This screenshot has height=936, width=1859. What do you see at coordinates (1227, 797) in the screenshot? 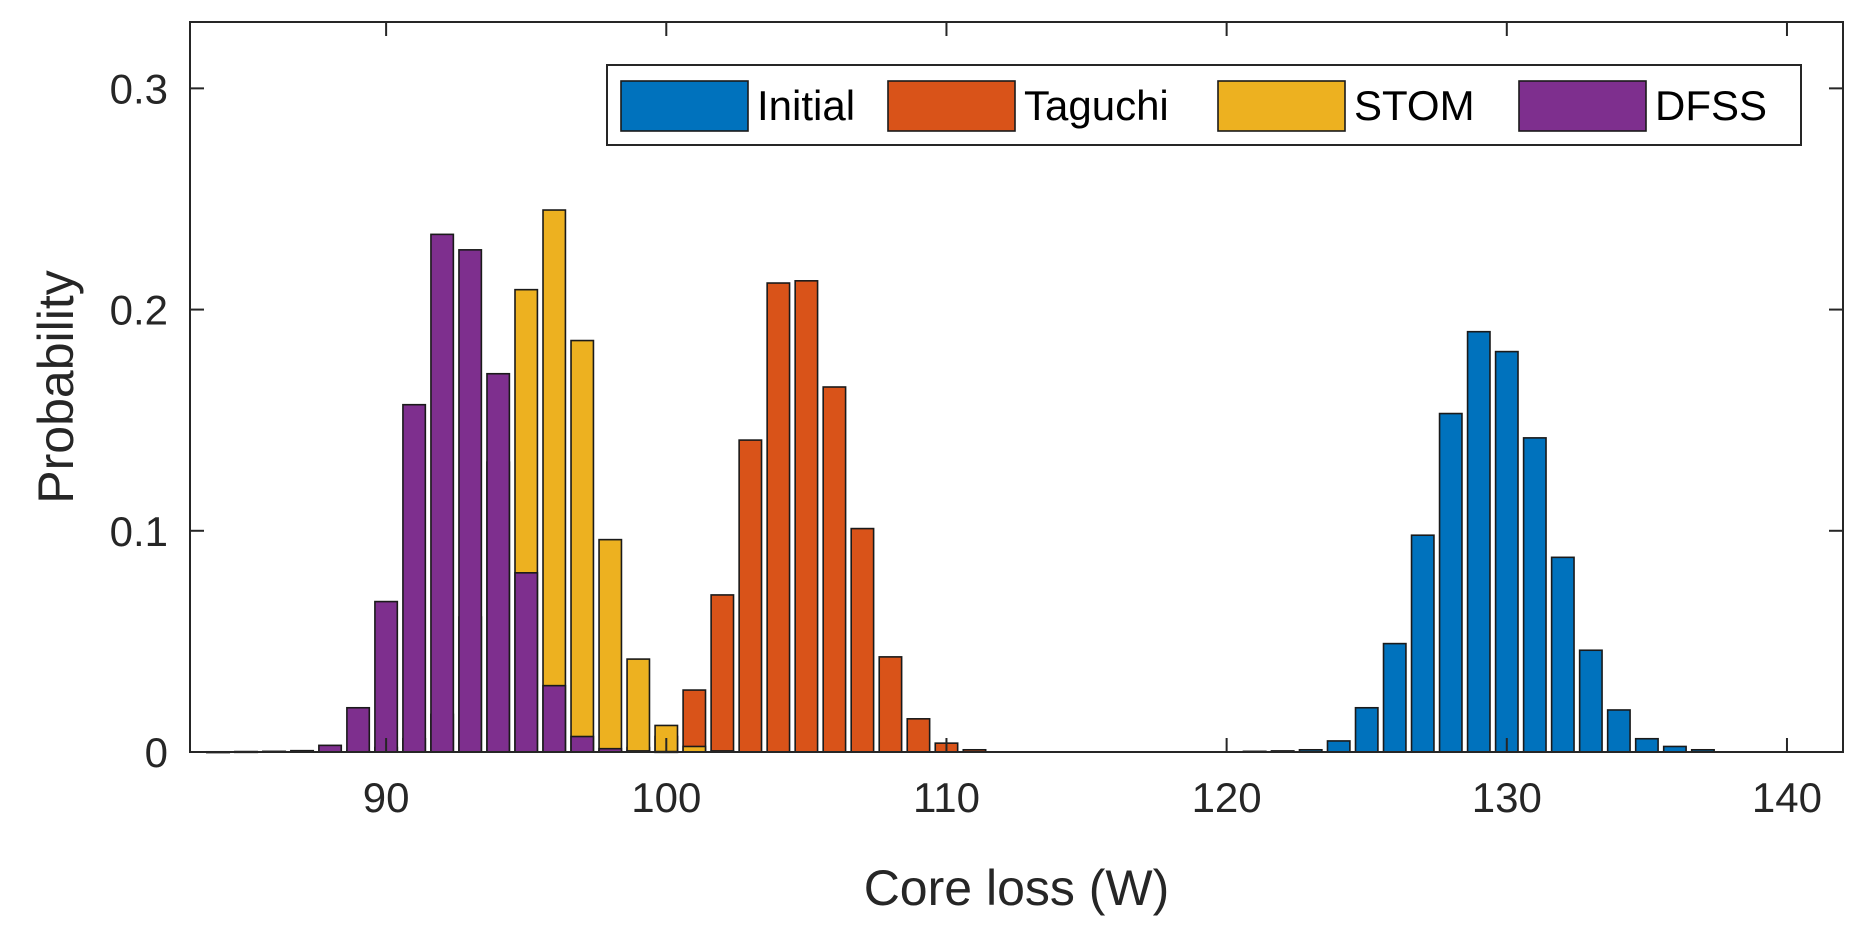
I see `x-tick-label: 120` at bounding box center [1227, 797].